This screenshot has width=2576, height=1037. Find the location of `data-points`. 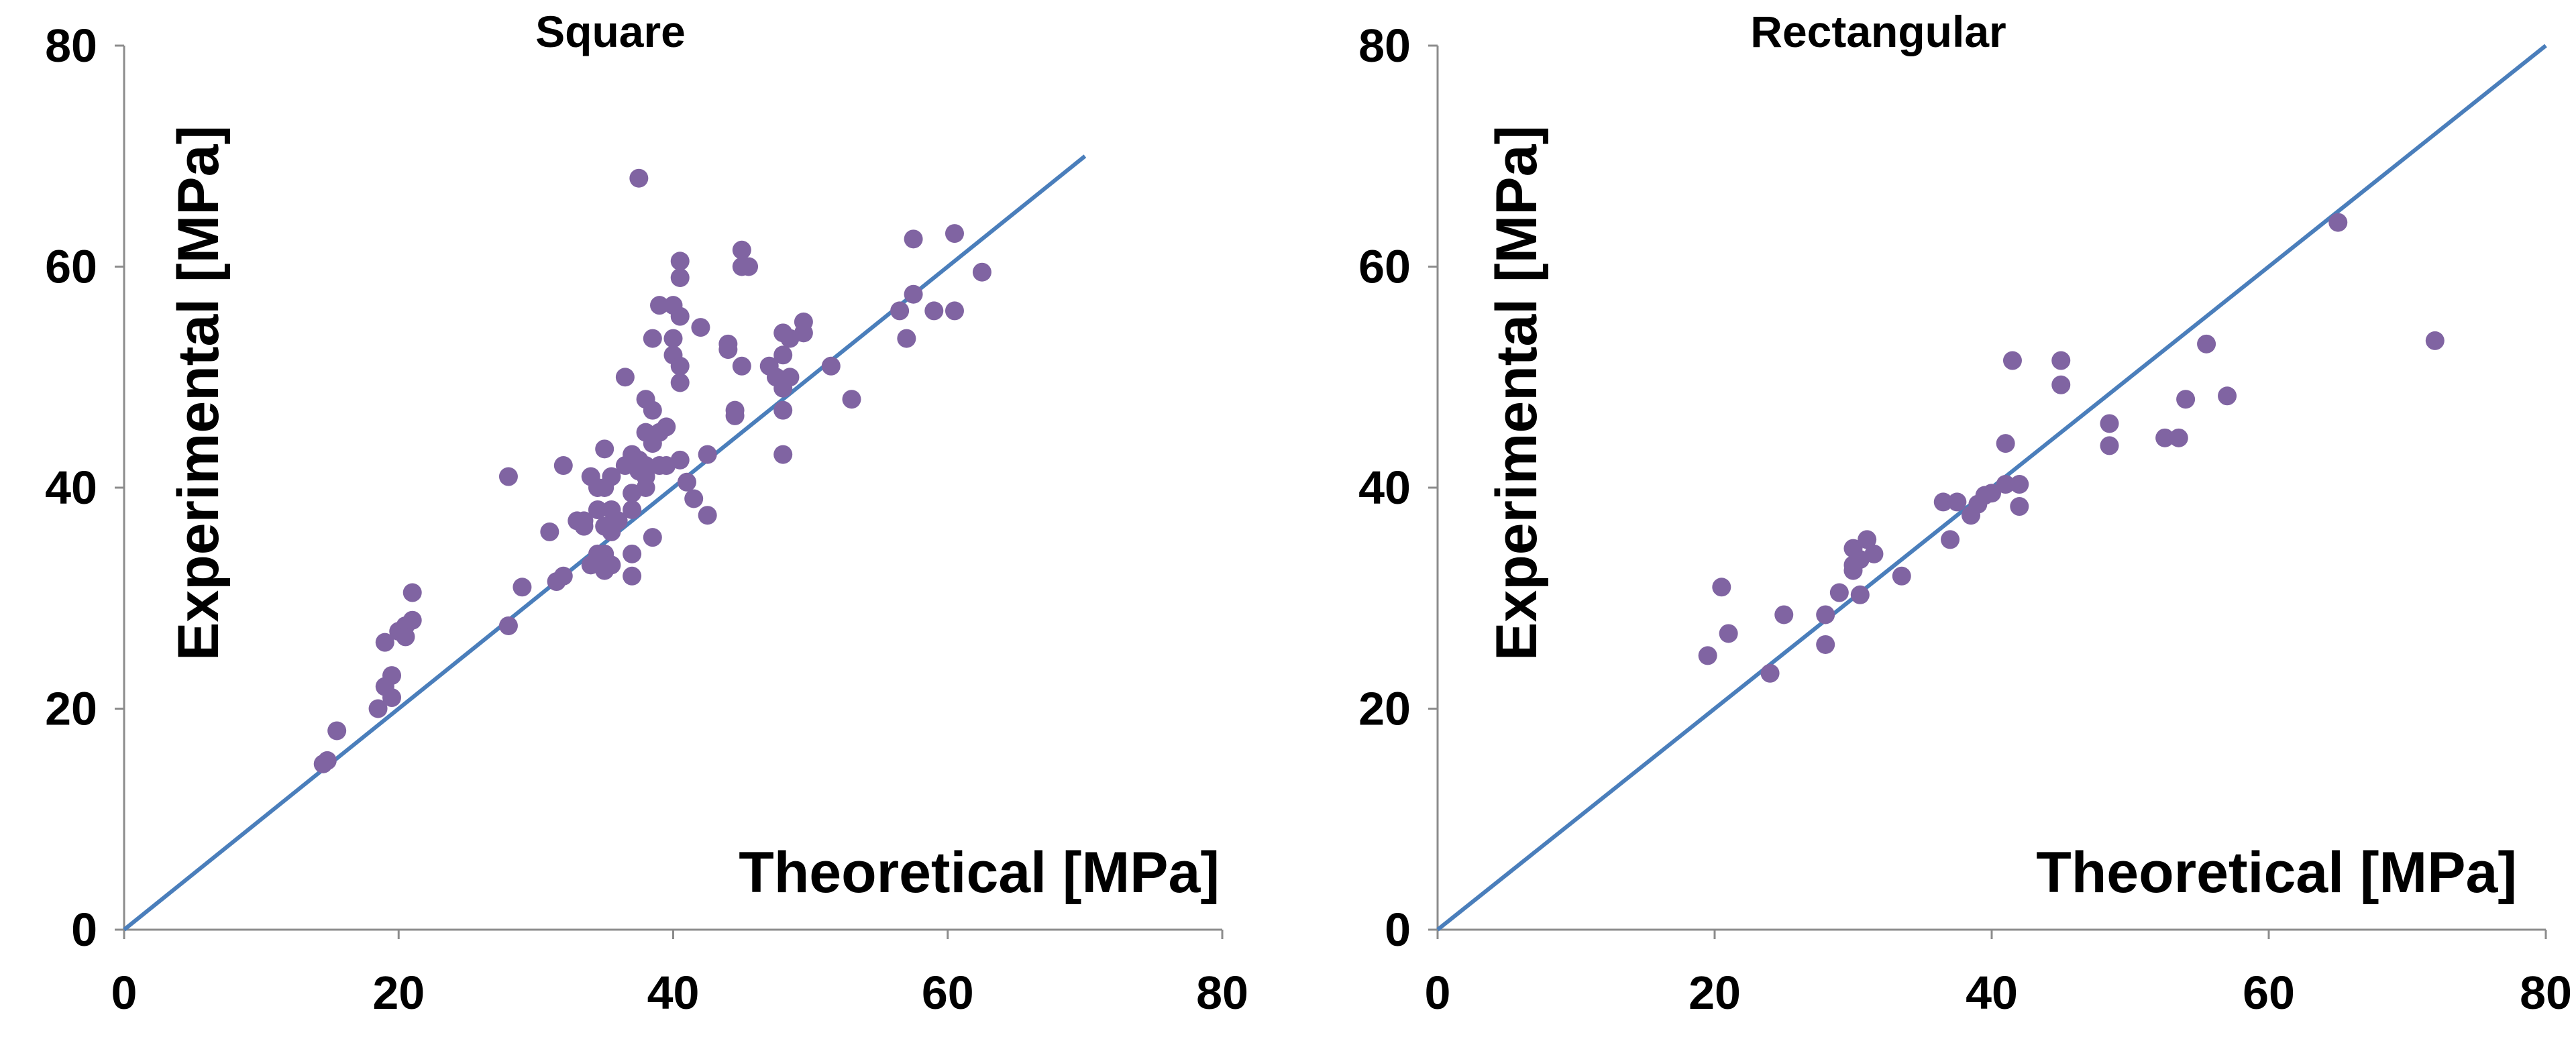

data-points is located at coordinates (2071, 448).